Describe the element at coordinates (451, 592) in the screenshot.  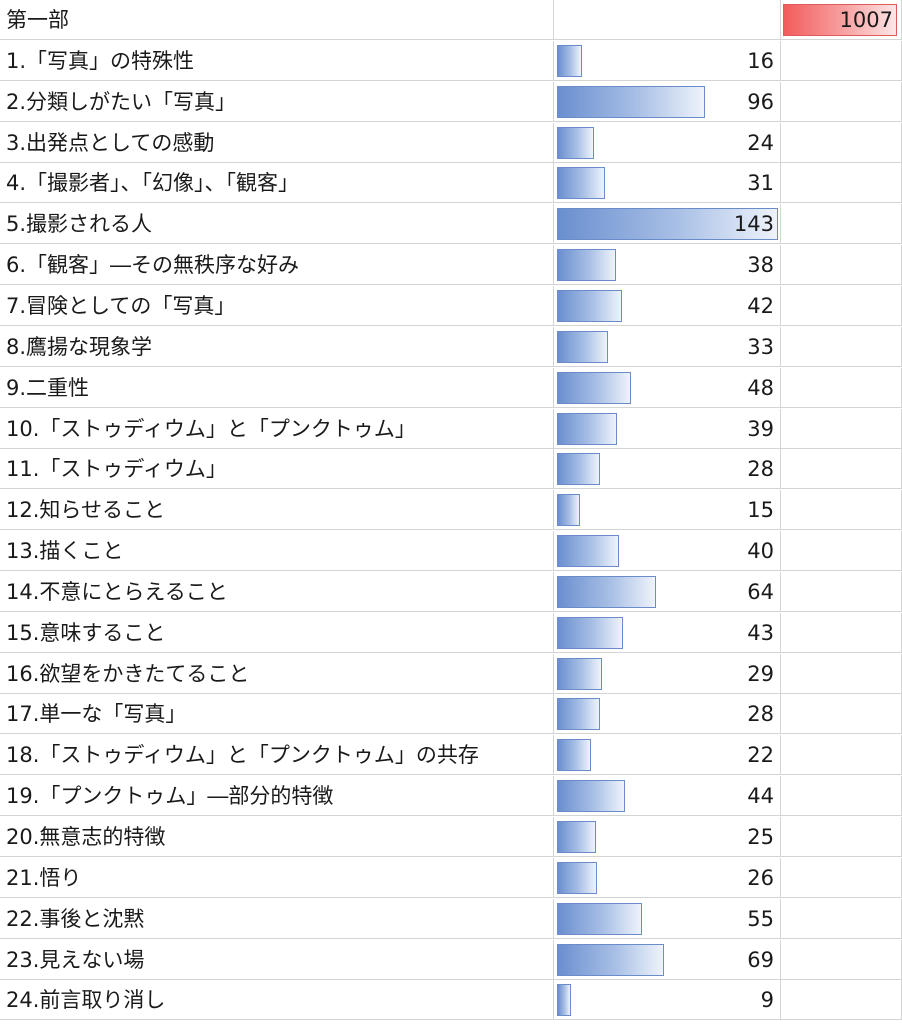
I see `table-row: 14.不意にとらえること 64` at that location.